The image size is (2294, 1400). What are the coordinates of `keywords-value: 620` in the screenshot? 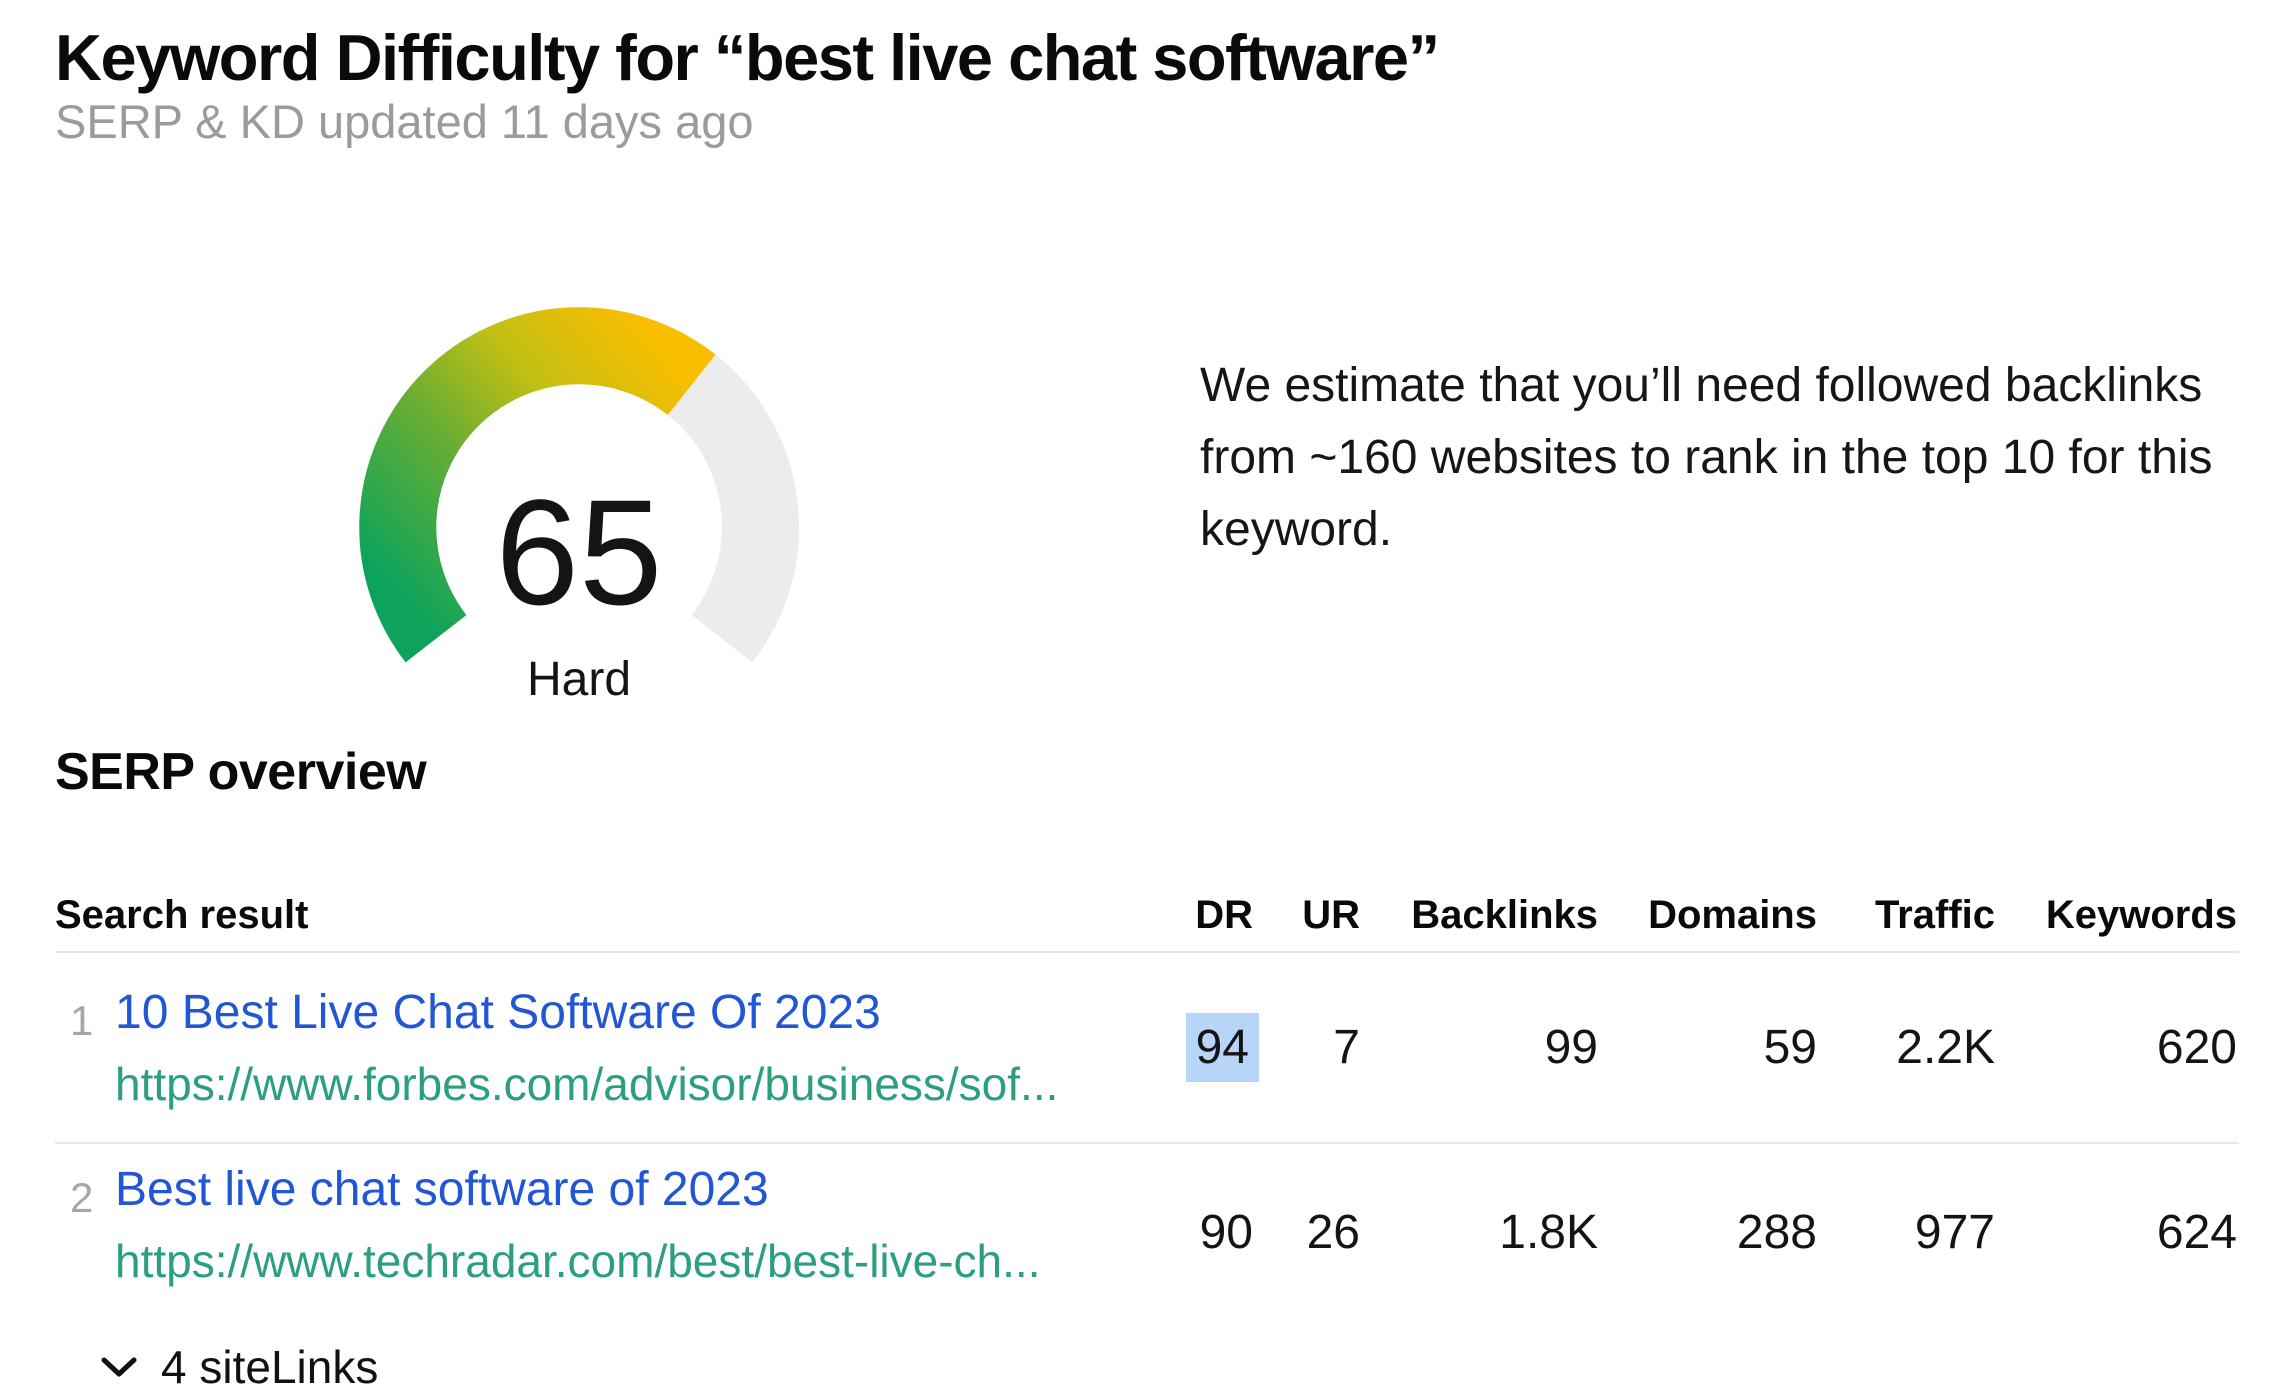 It's located at (2196, 1047).